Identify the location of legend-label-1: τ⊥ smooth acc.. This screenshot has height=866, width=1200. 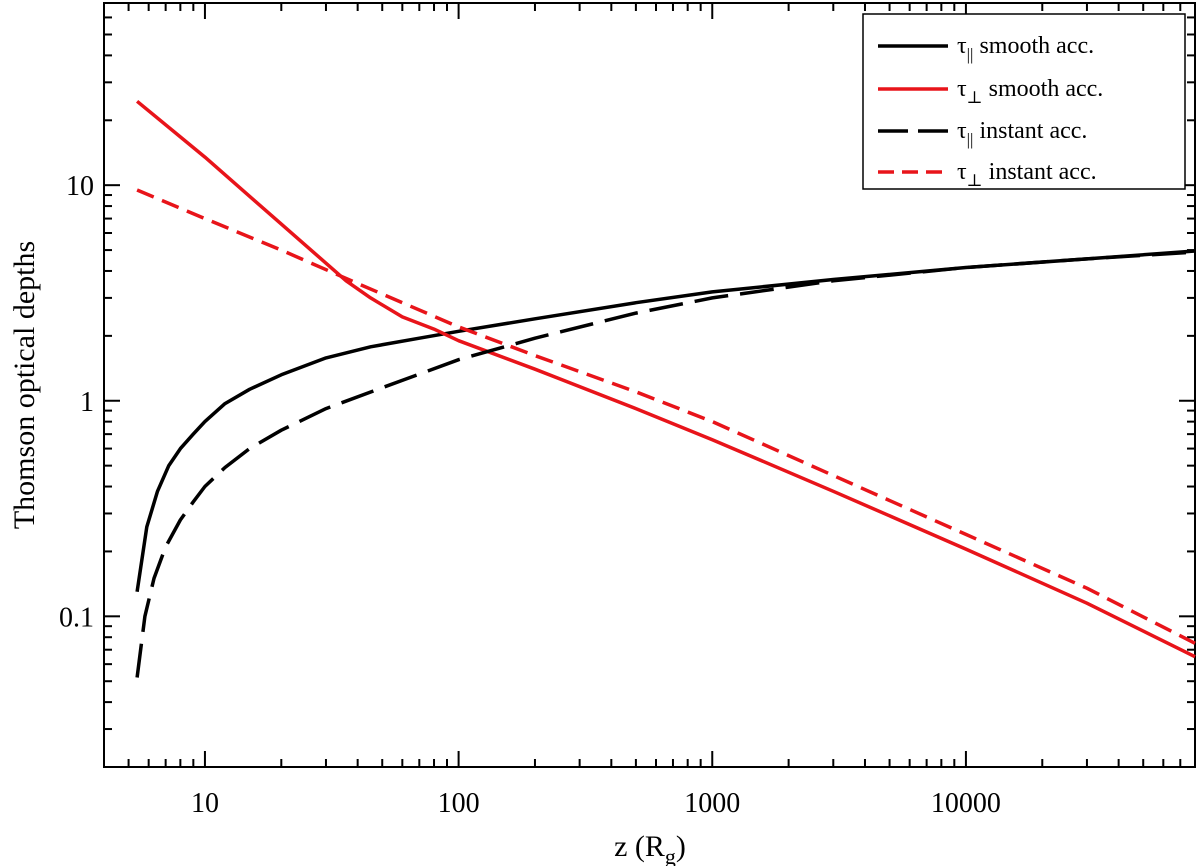
(1030, 91).